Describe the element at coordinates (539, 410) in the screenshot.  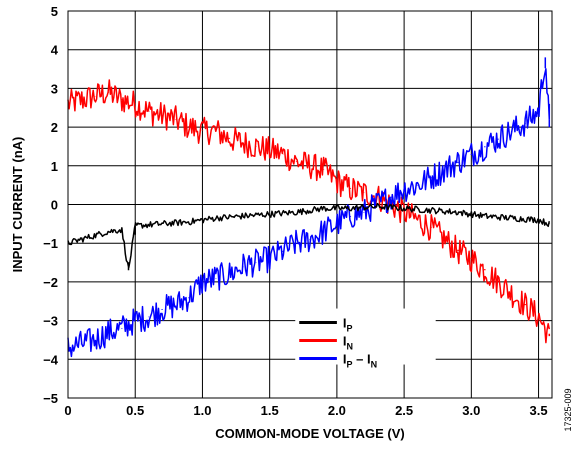
I see `x-tick-label: 3.5` at that location.